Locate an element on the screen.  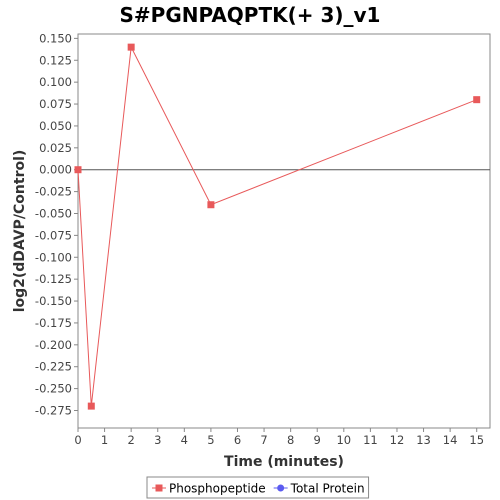
y-tick-label: -0.125 is located at coordinates (53, 279).